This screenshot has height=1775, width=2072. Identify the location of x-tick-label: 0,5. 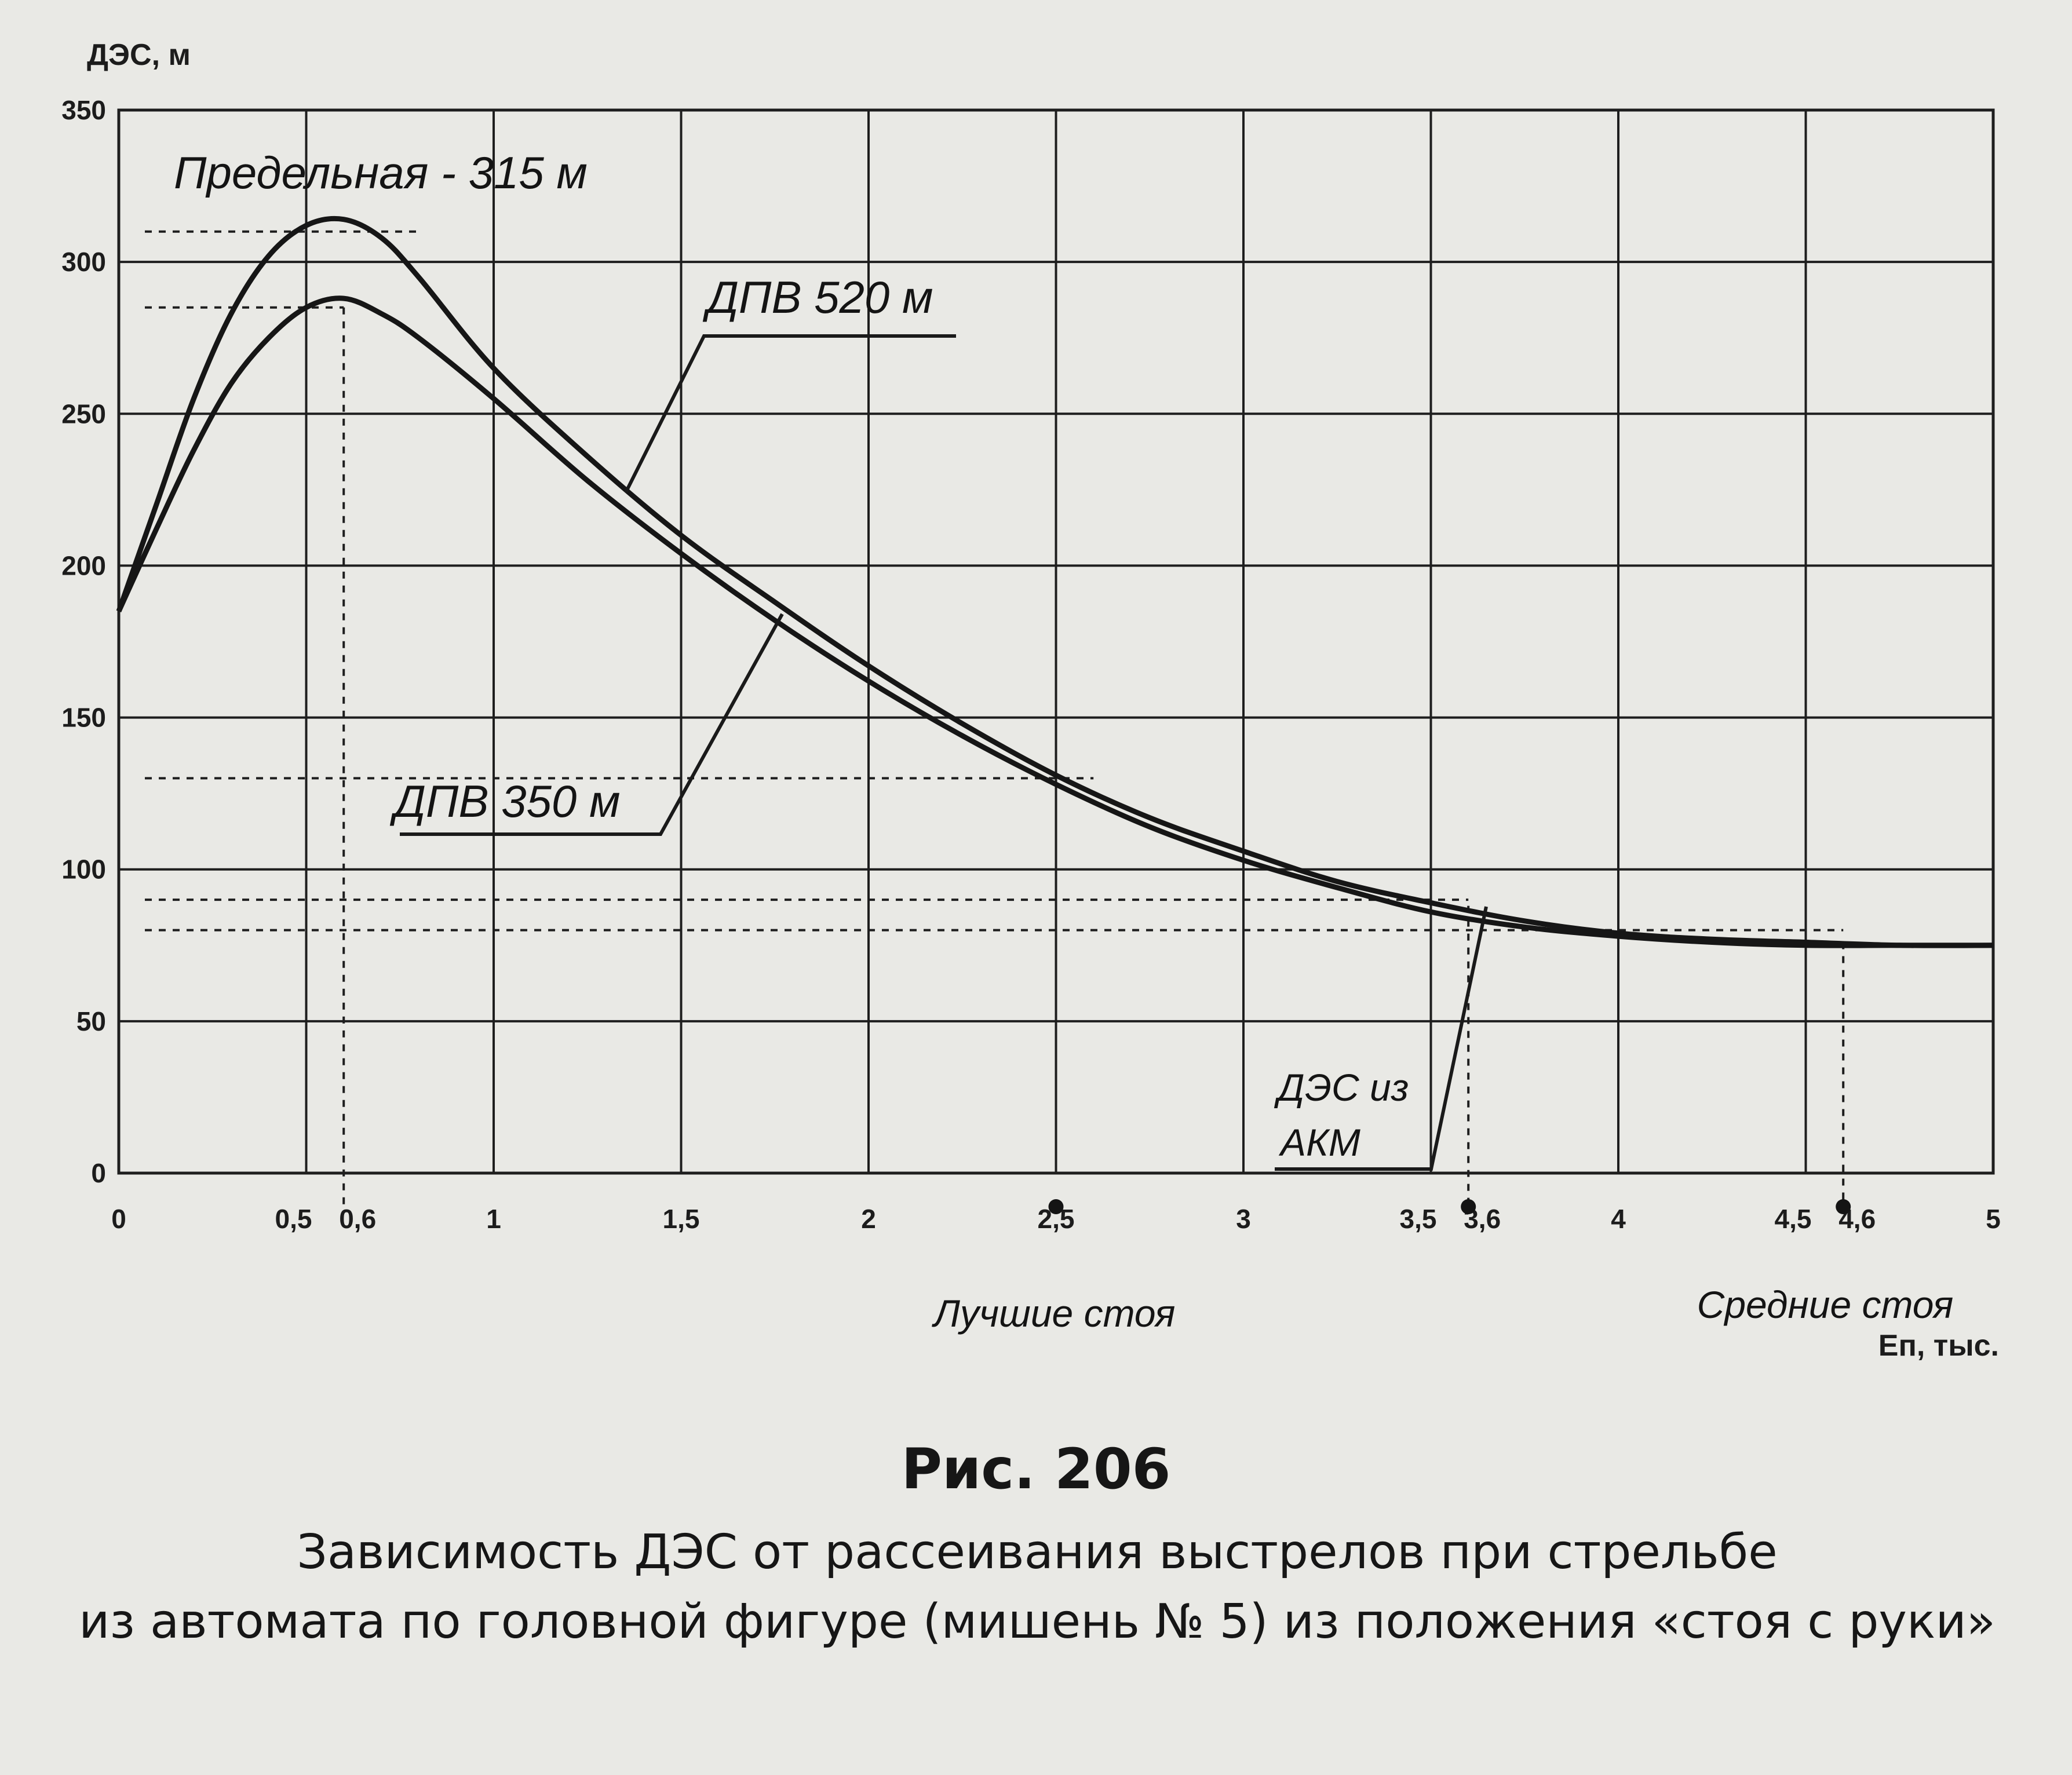
(293, 1219).